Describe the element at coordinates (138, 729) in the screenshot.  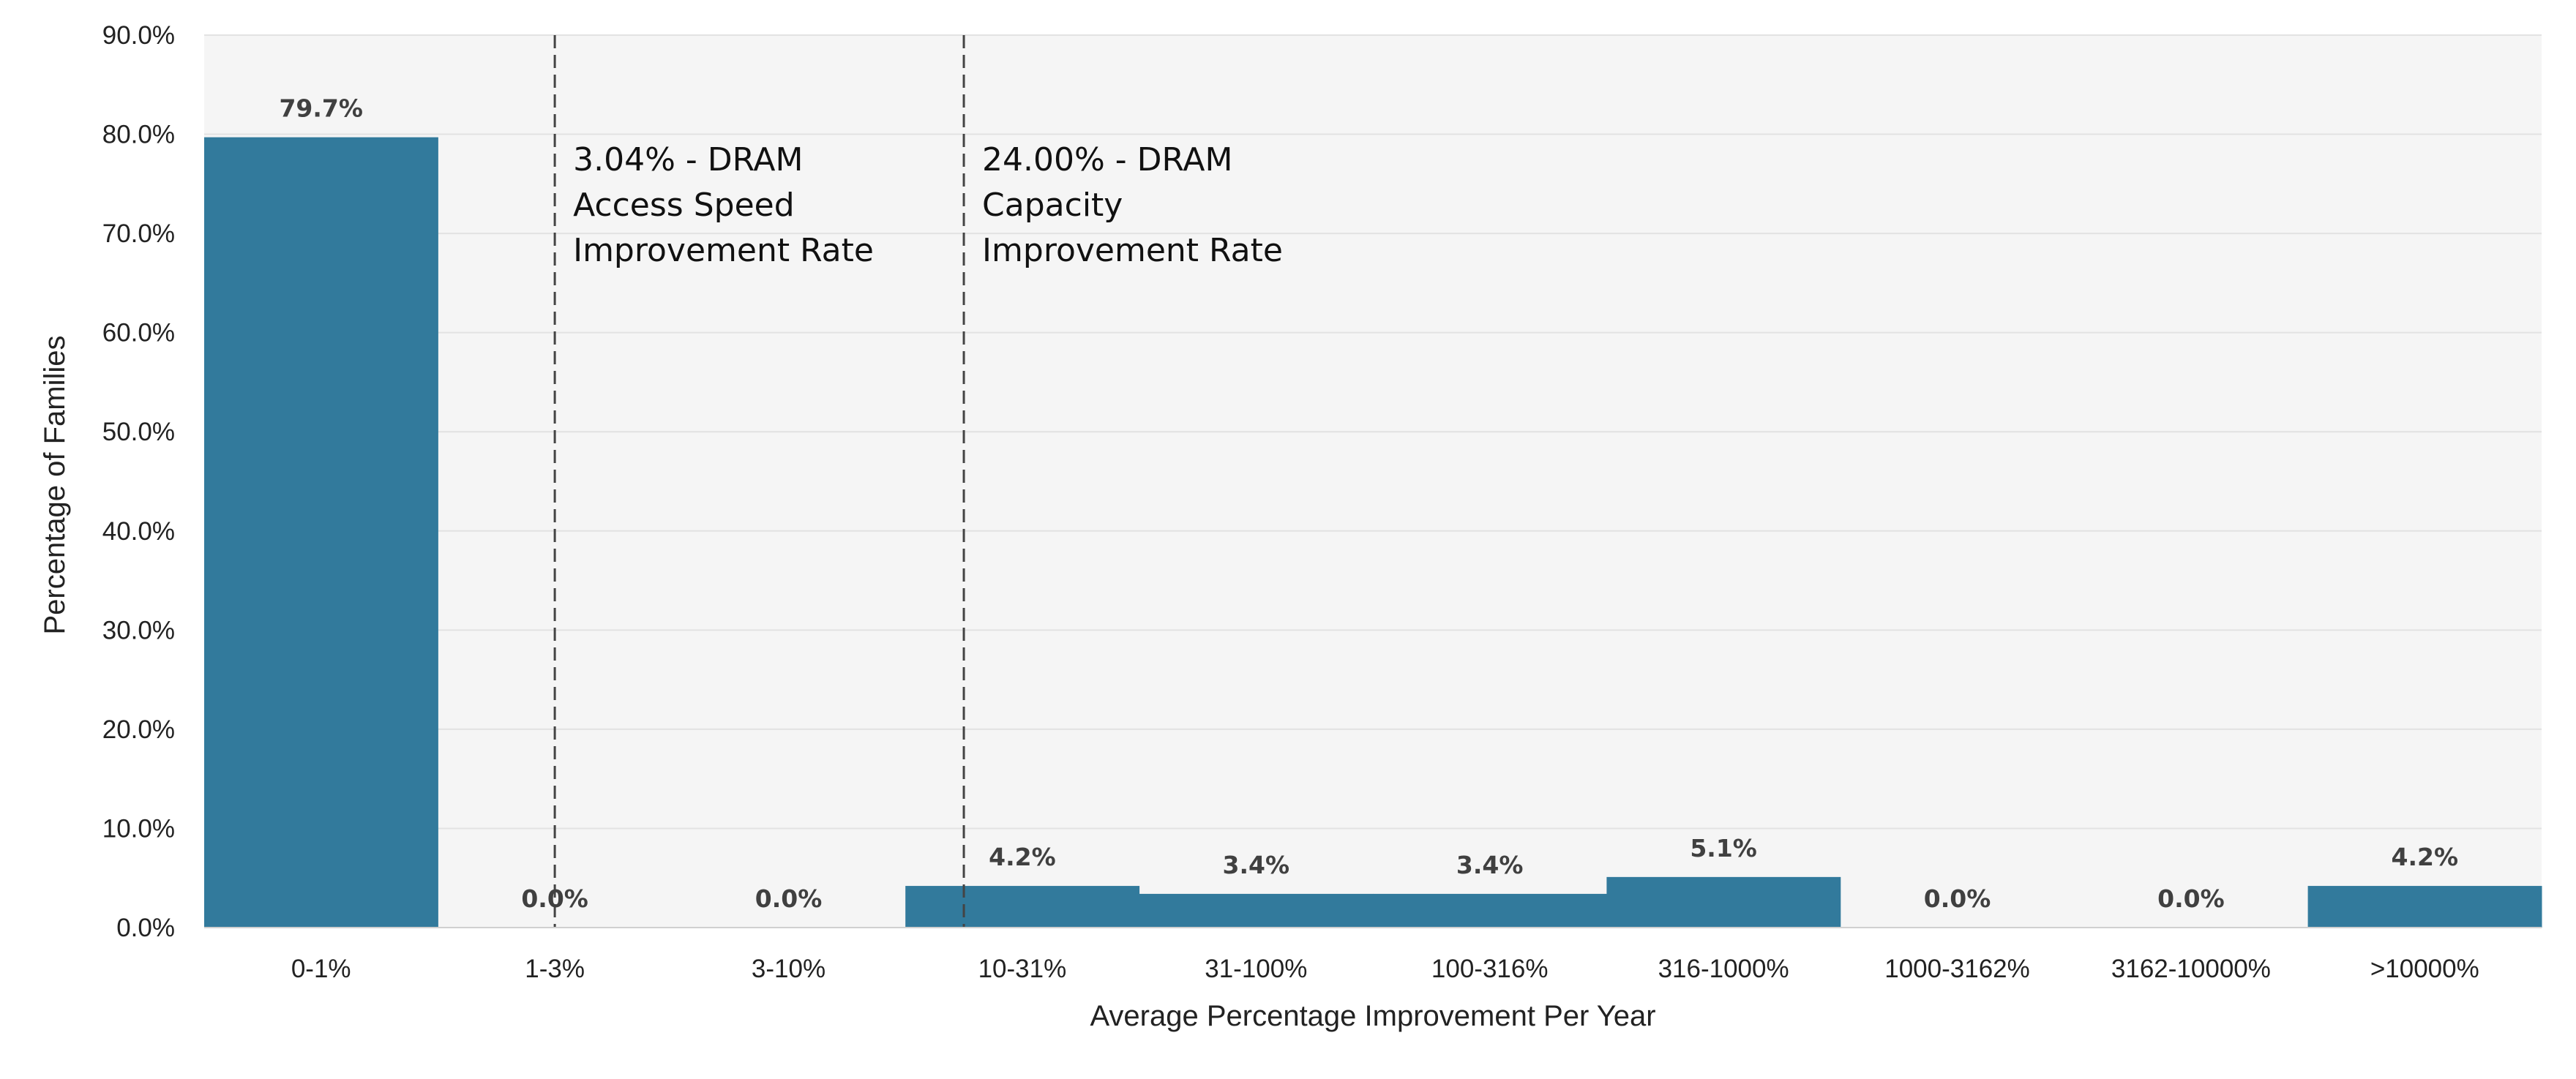
I see `y-tick-label: 20.0%` at that location.